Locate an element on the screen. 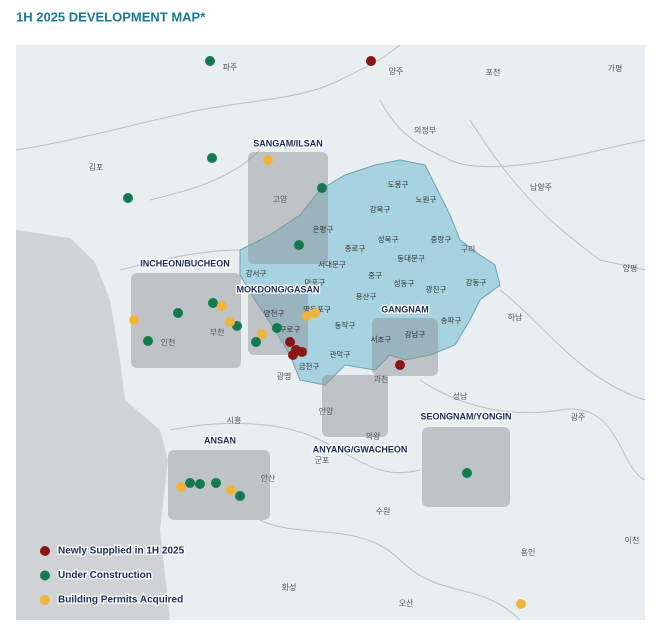 The image size is (658, 631). place-label: 구리 is located at coordinates (468, 249).